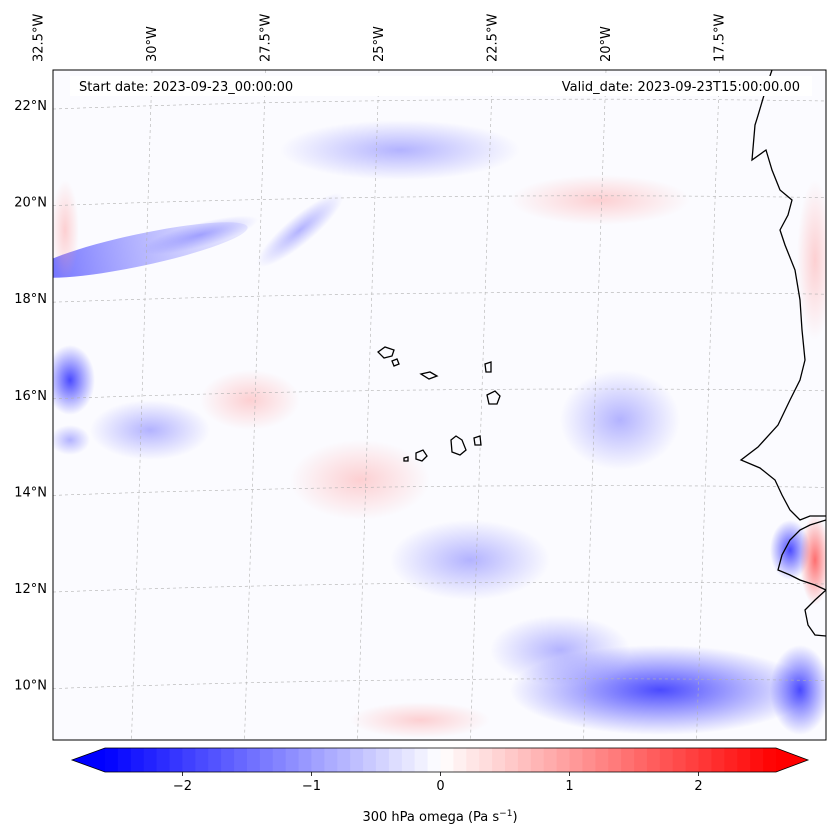 The image size is (837, 839). I want to click on latitude-tick-label: 20°N, so click(30, 203).